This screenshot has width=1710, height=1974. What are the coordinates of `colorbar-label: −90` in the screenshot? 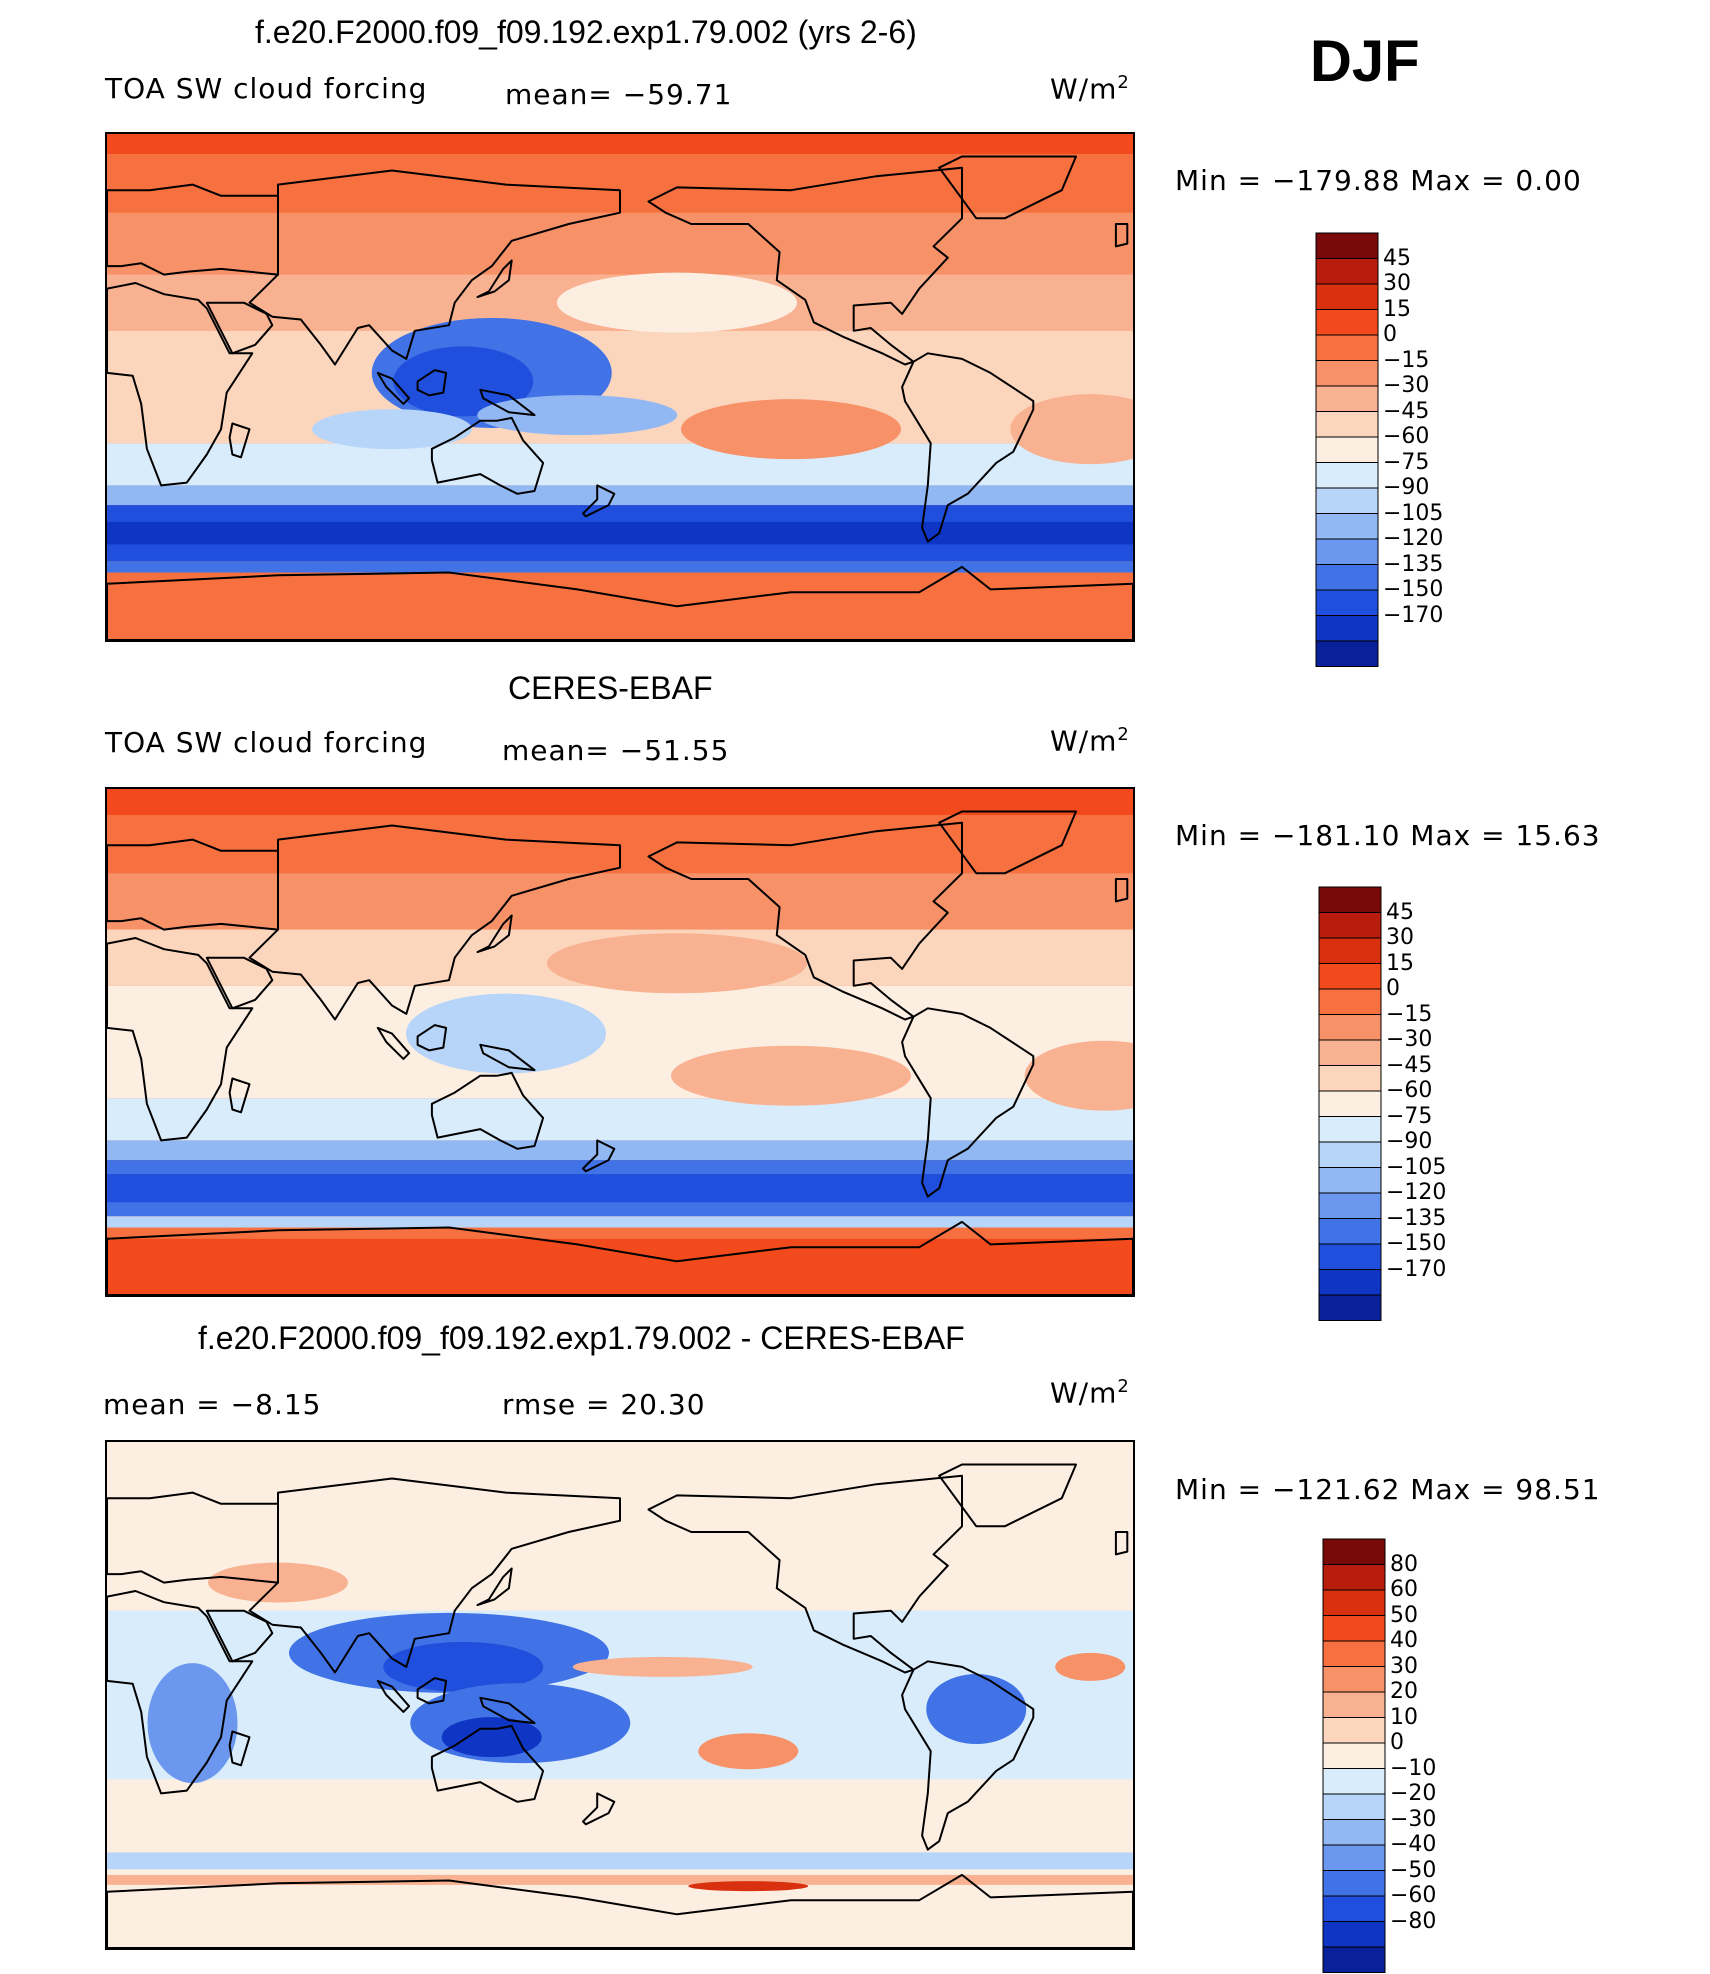 It's located at (1409, 1141).